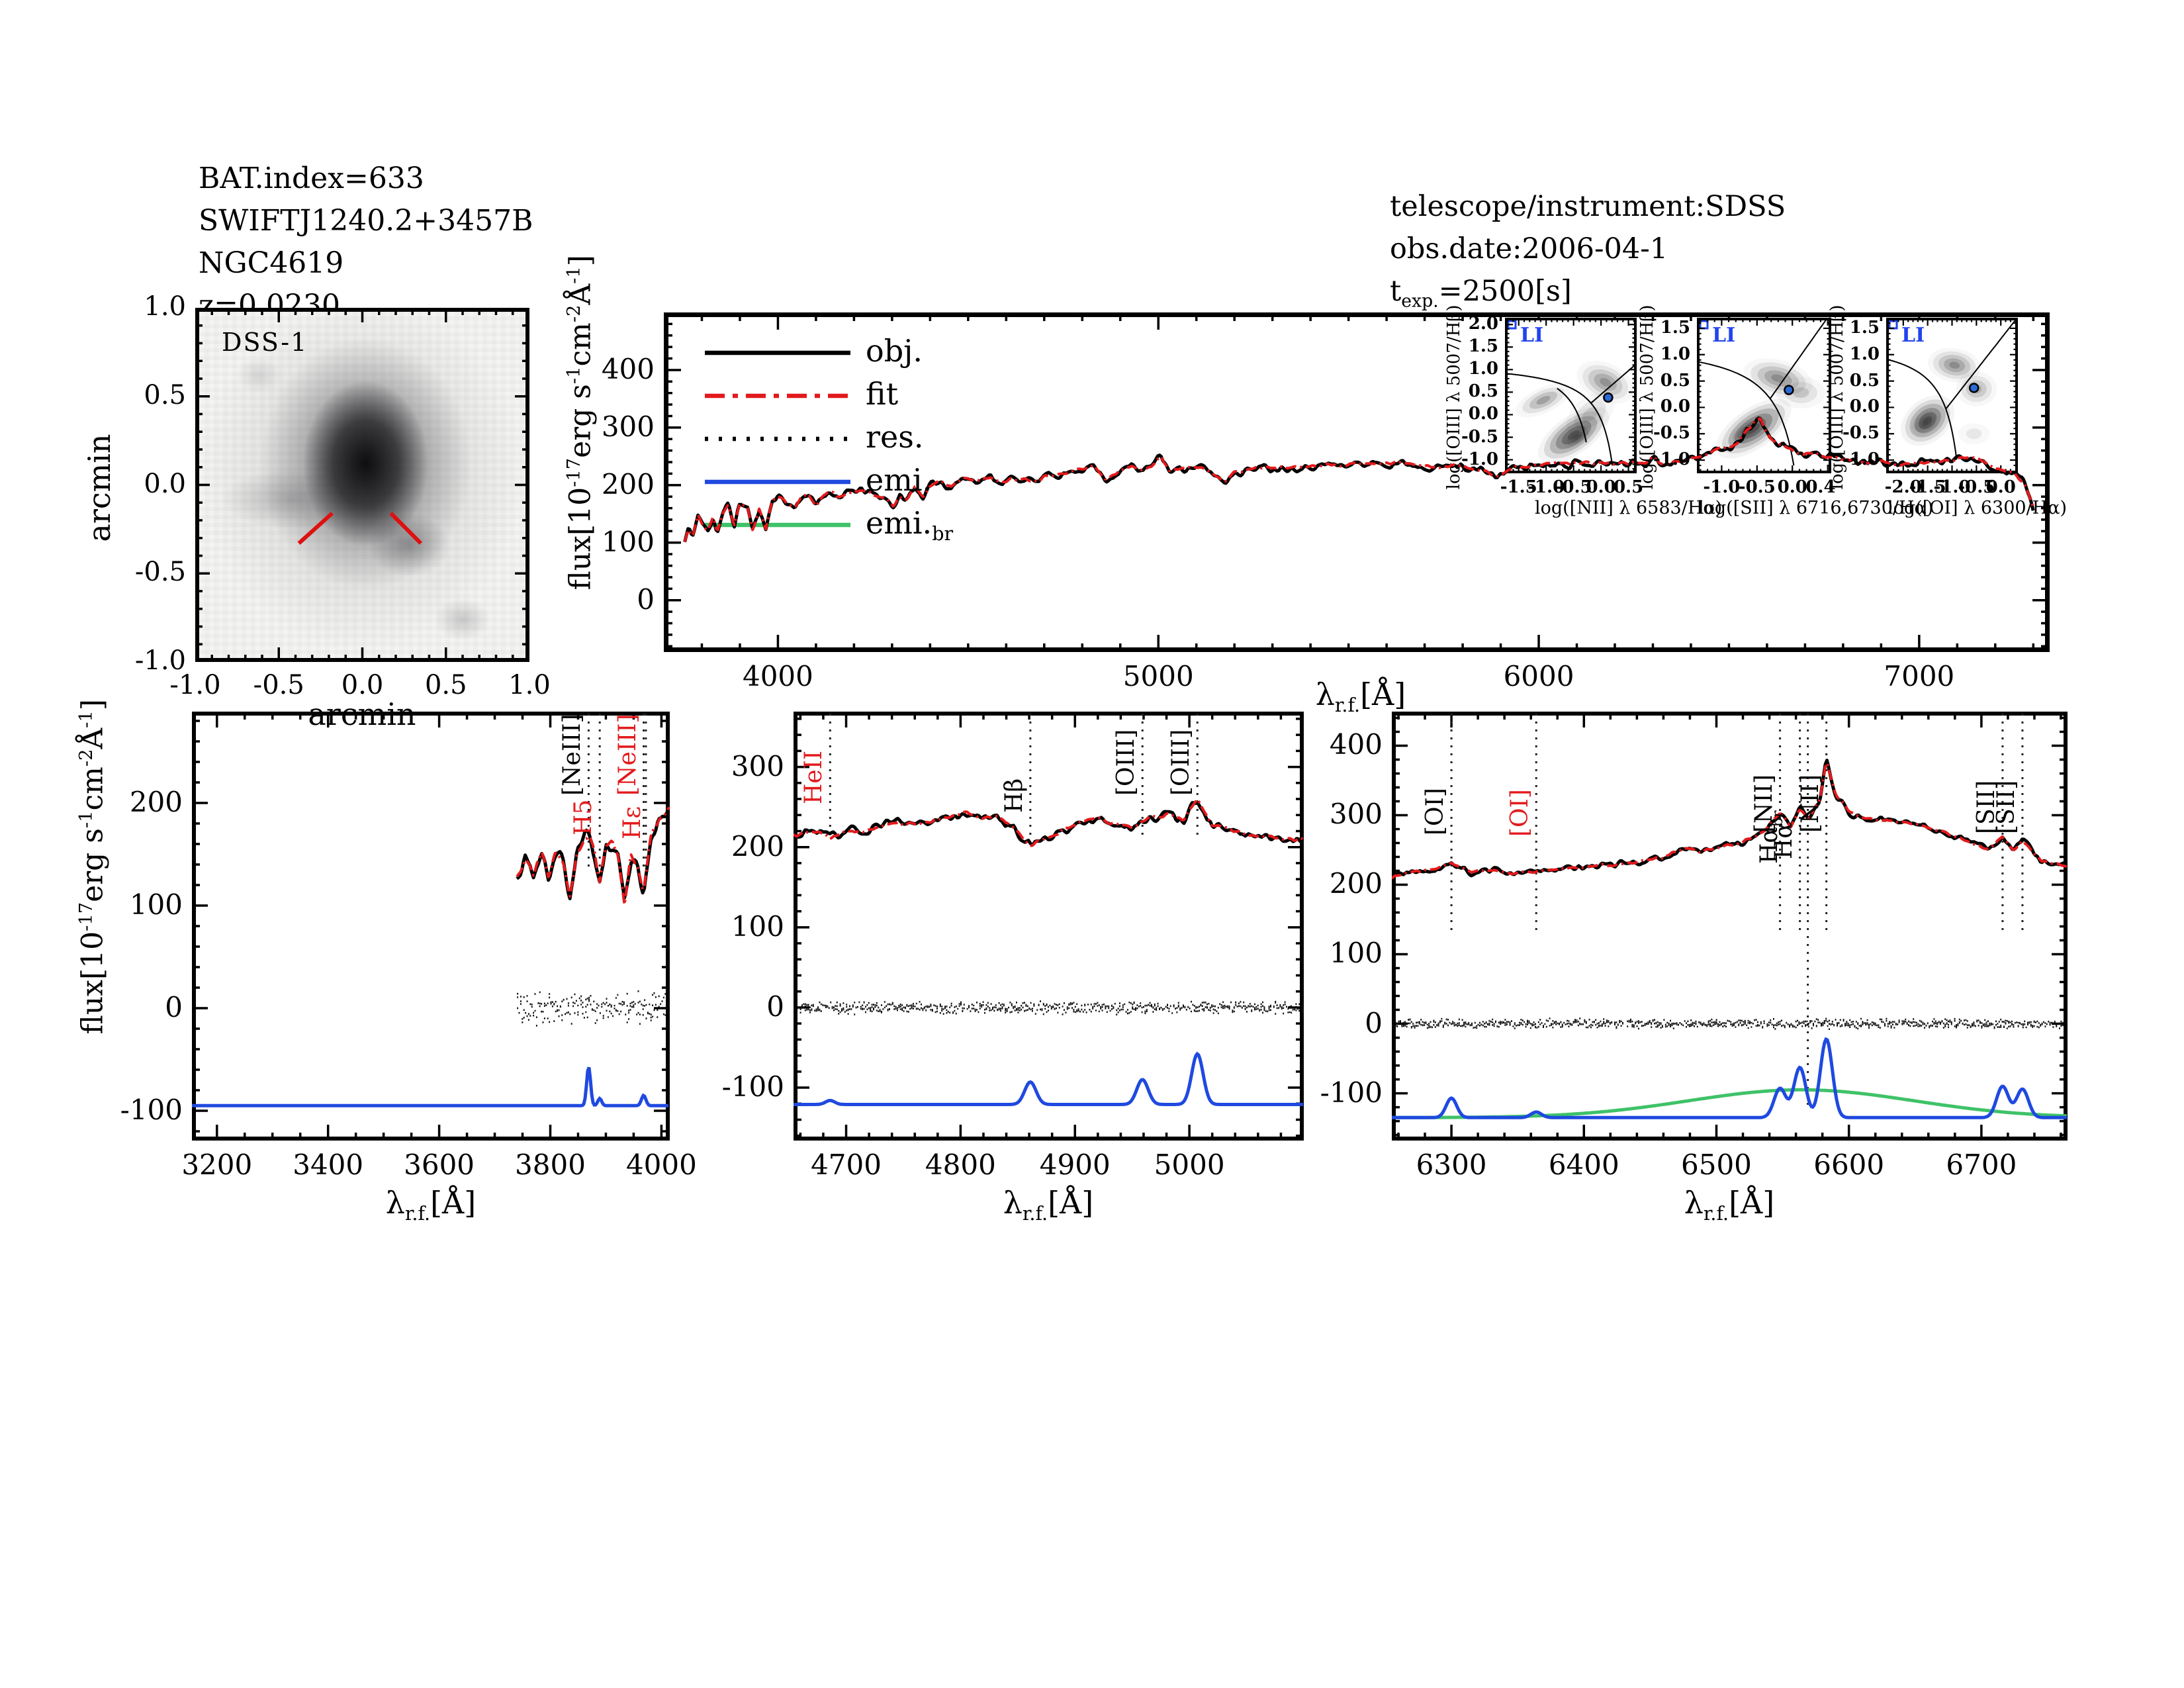  What do you see at coordinates (1729, 1205) in the screenshot?
I see `cutout3-xlabel: λr.f.[Å]` at bounding box center [1729, 1205].